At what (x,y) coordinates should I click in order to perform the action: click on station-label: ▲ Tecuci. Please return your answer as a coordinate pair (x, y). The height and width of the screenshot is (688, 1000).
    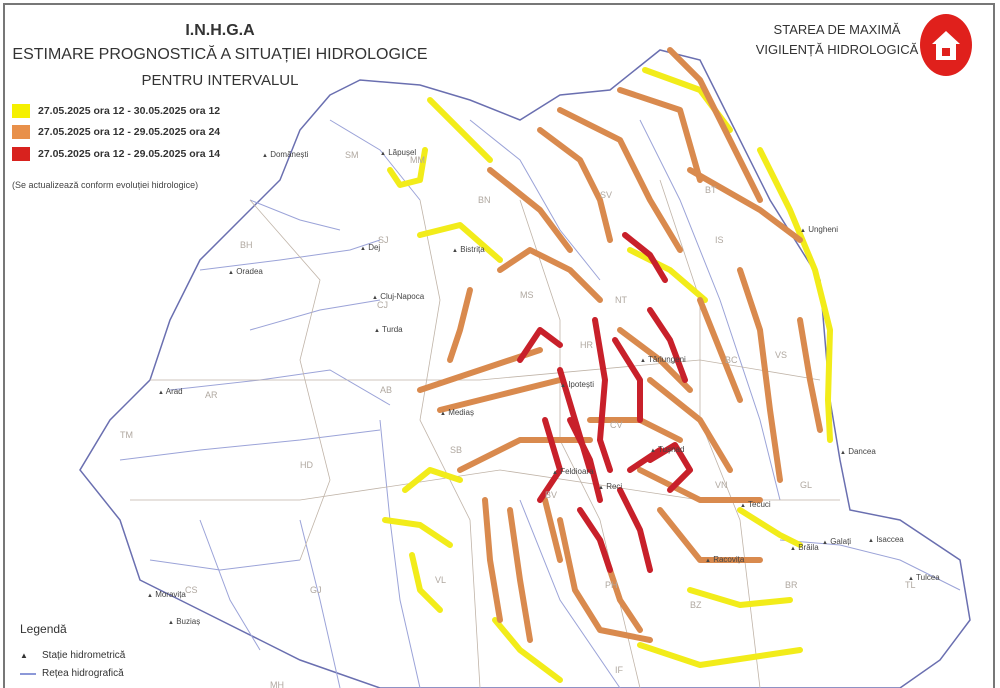
    Looking at the image, I should click on (755, 504).